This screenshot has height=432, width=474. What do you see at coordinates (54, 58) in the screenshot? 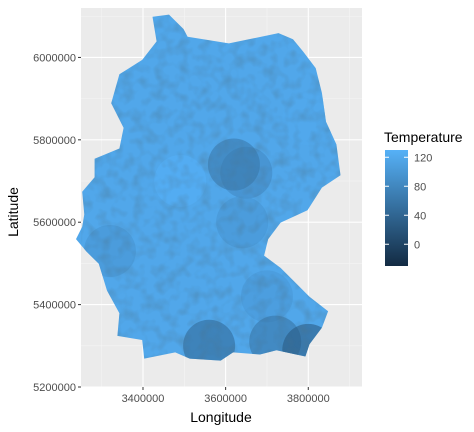
I see `y-tick-label: 6000000` at bounding box center [54, 58].